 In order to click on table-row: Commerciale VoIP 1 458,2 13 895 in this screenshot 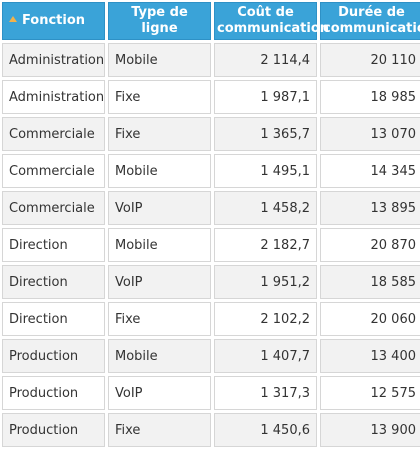, I will do `click(211, 208)`.